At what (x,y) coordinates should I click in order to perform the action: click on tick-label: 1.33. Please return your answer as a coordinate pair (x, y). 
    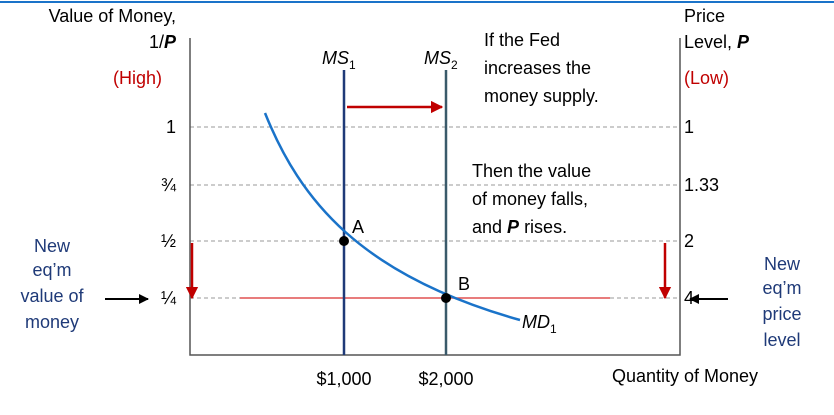
    Looking at the image, I should click on (701, 185).